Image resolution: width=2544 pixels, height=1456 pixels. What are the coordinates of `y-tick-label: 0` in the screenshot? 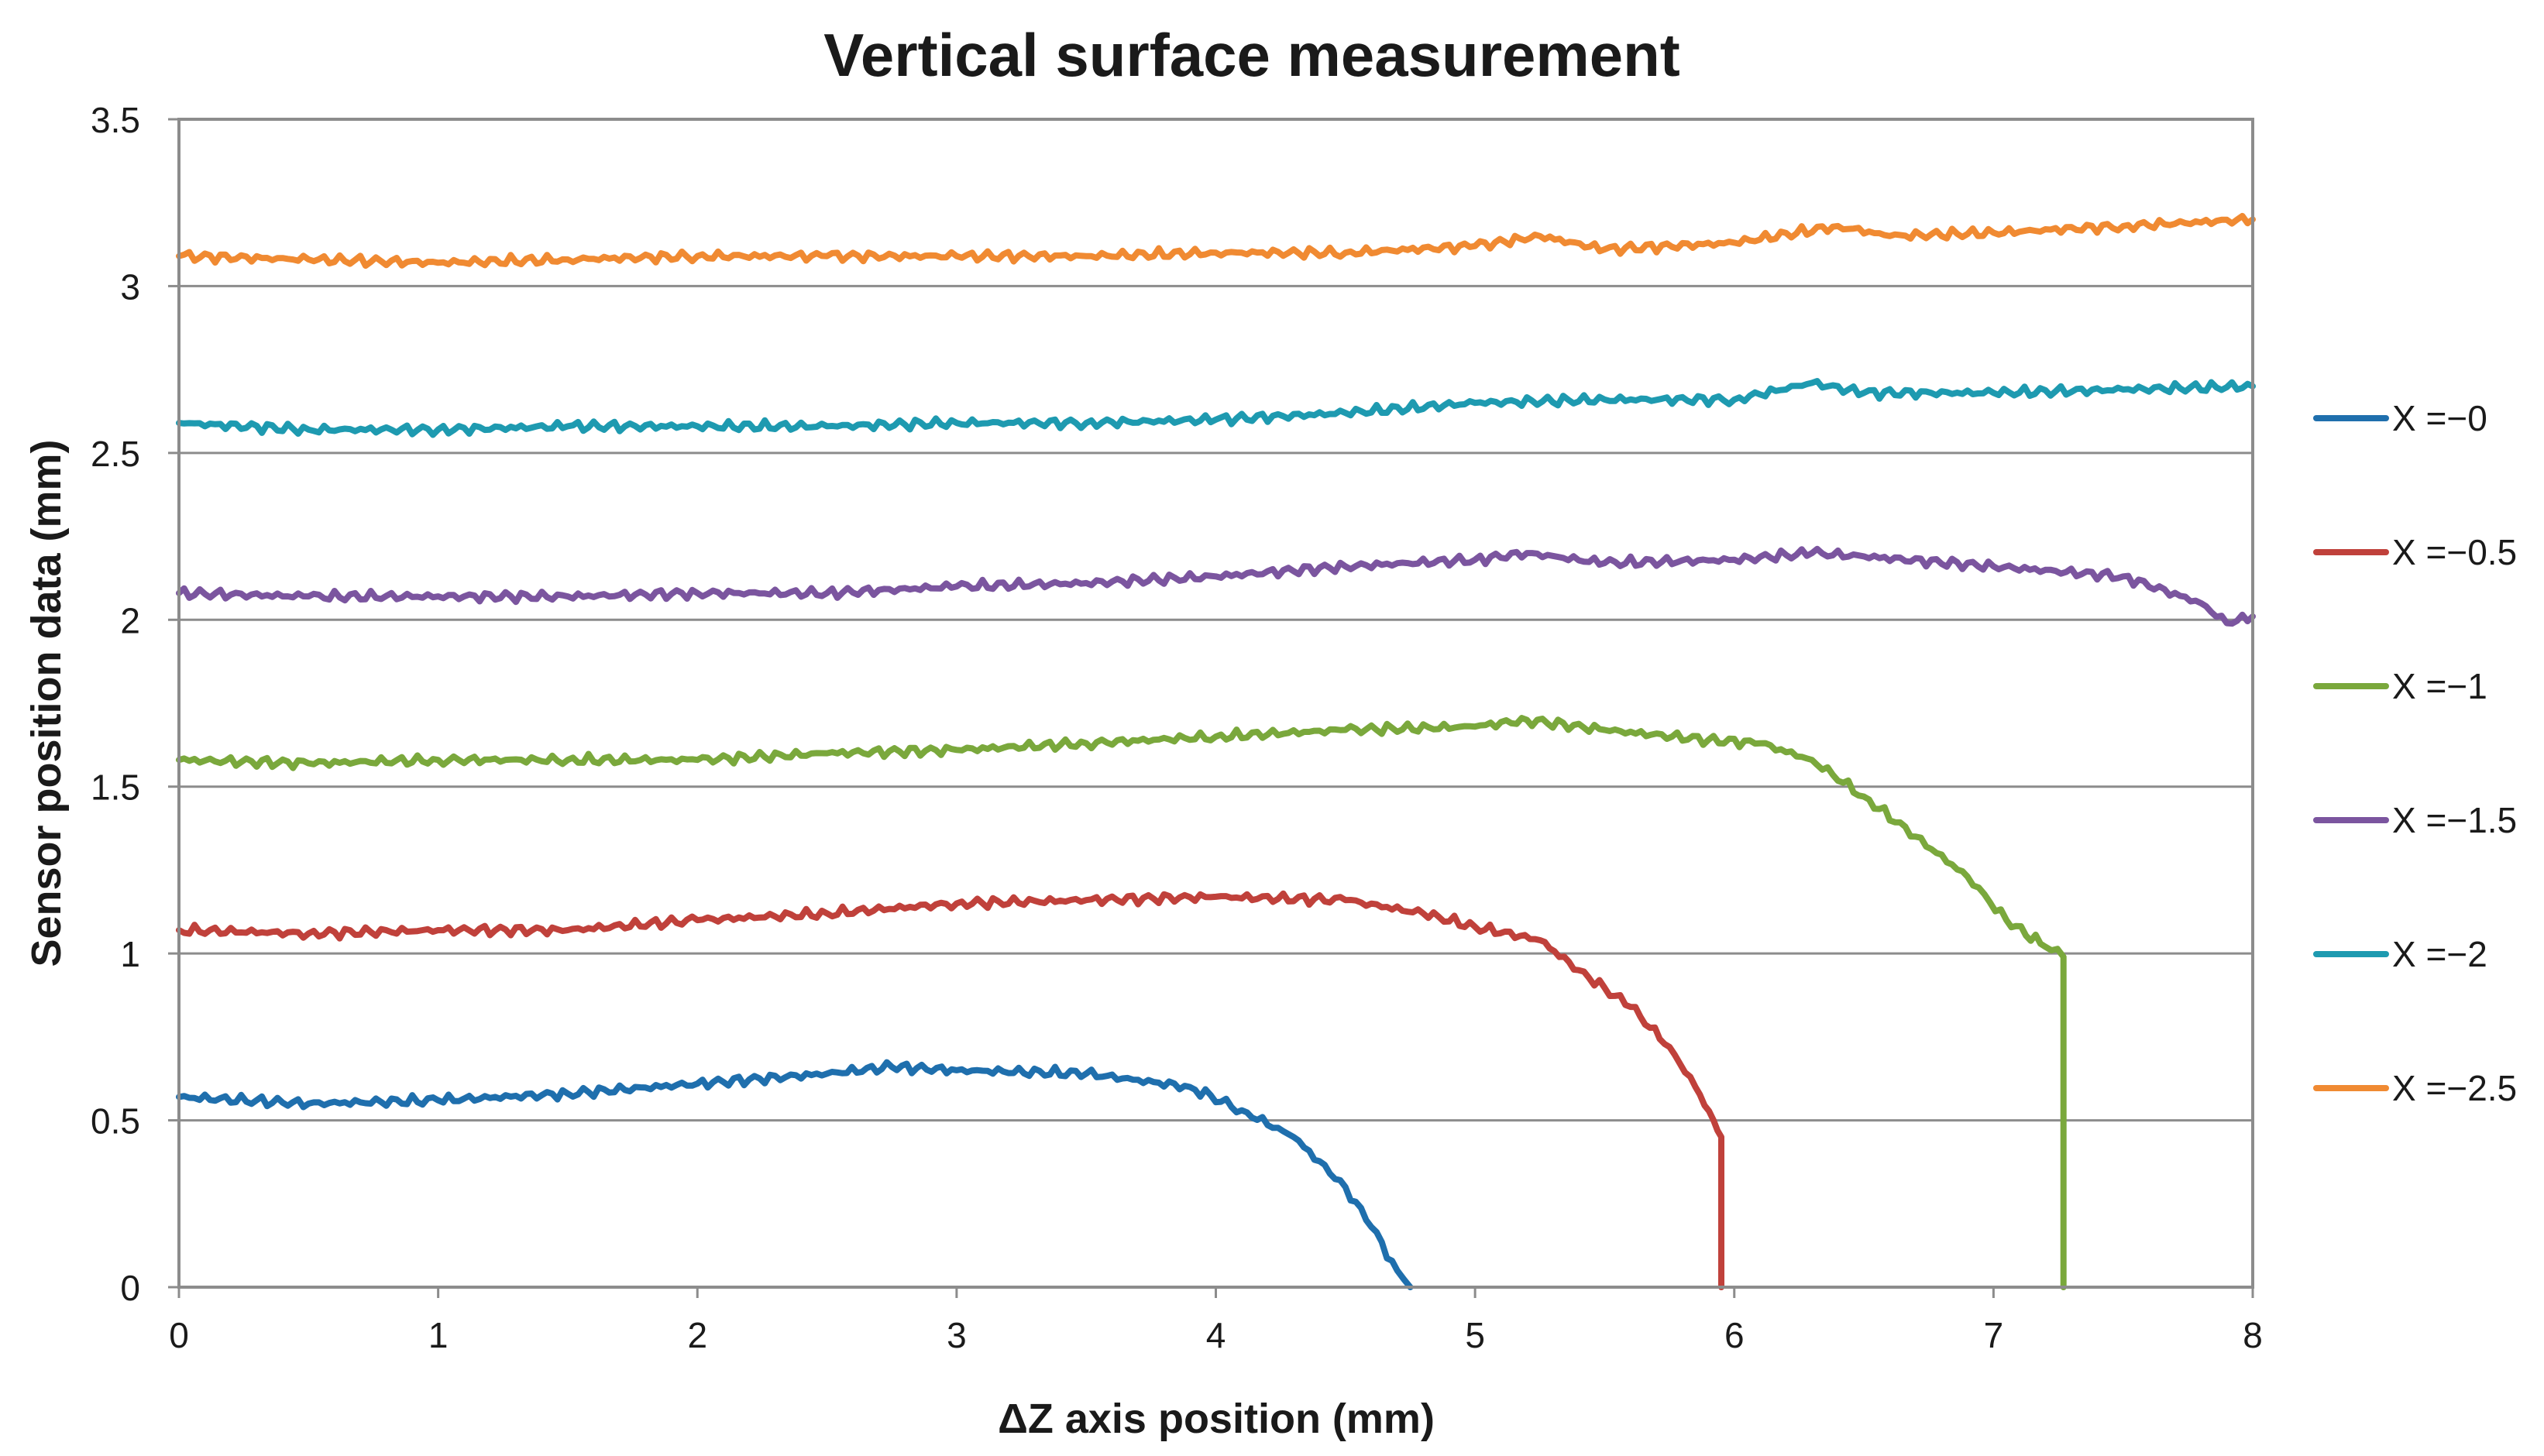 It's located at (130, 1288).